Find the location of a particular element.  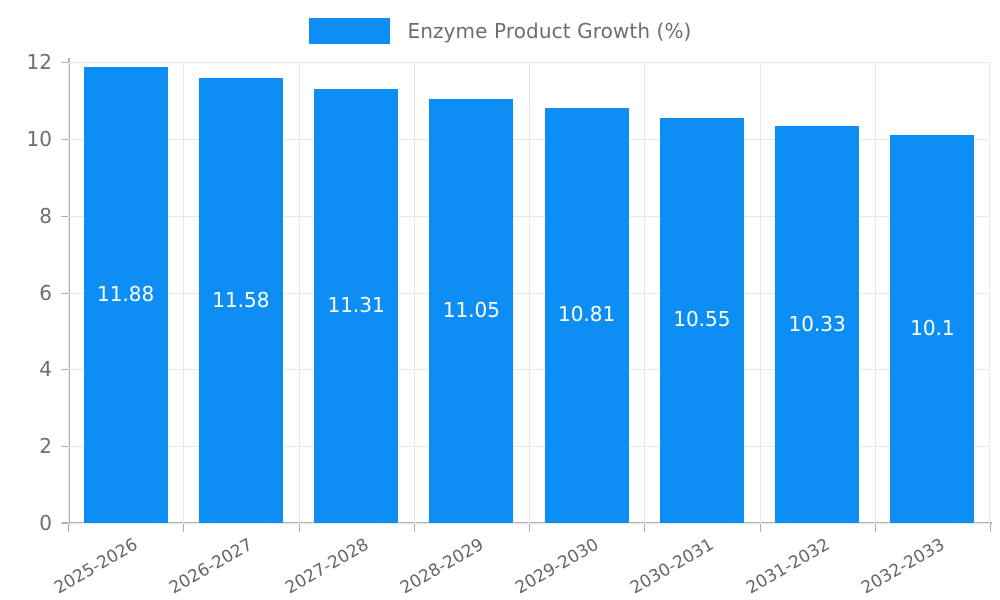

y-axis-tick-label: 8 is located at coordinates (45, 215).